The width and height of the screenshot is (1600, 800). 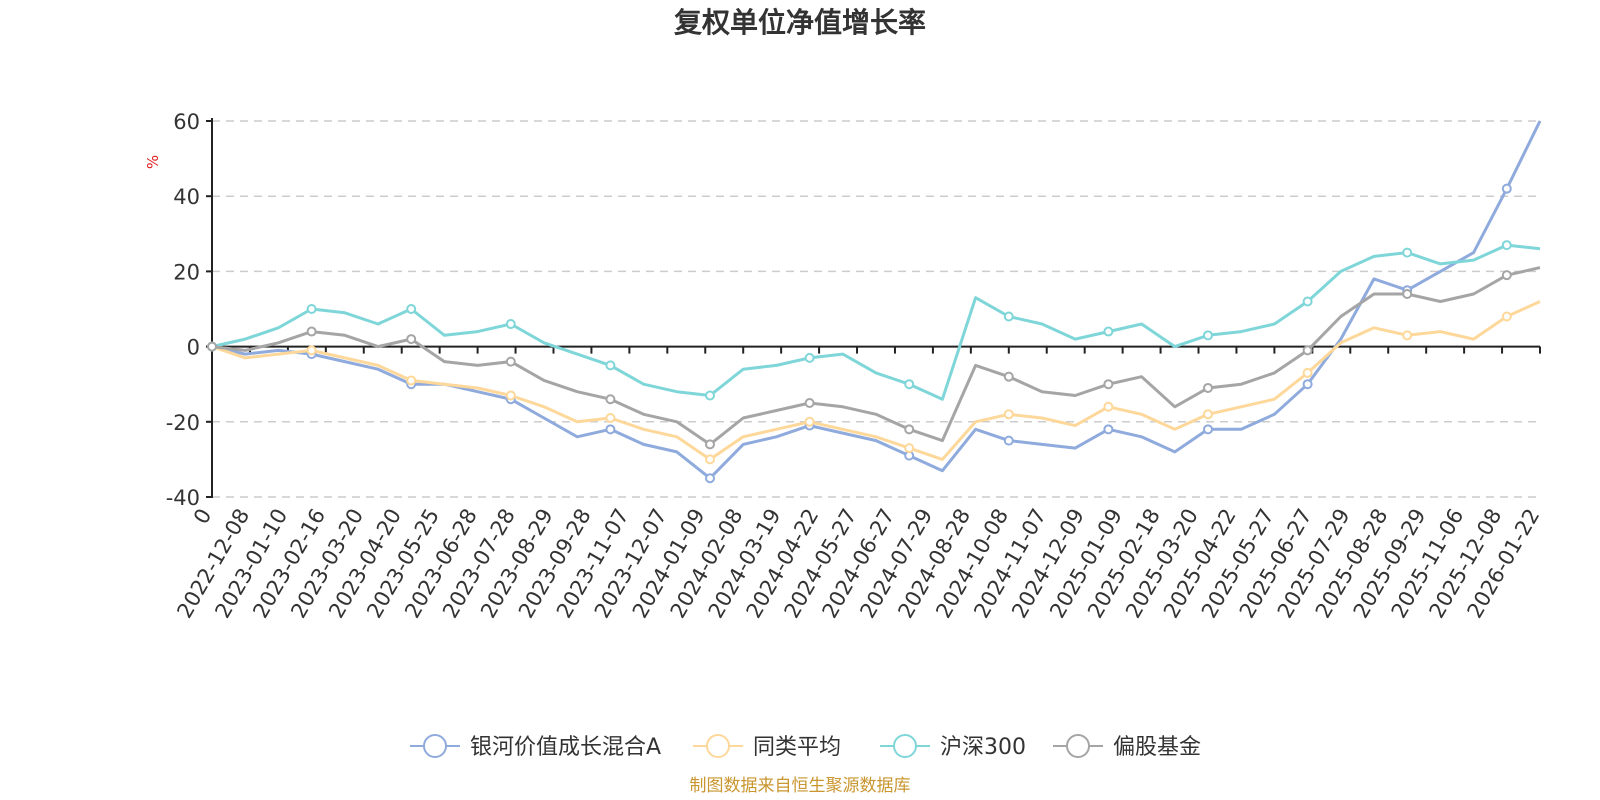 I want to click on chart-title: 复权单位净值增长率, so click(x=800, y=22).